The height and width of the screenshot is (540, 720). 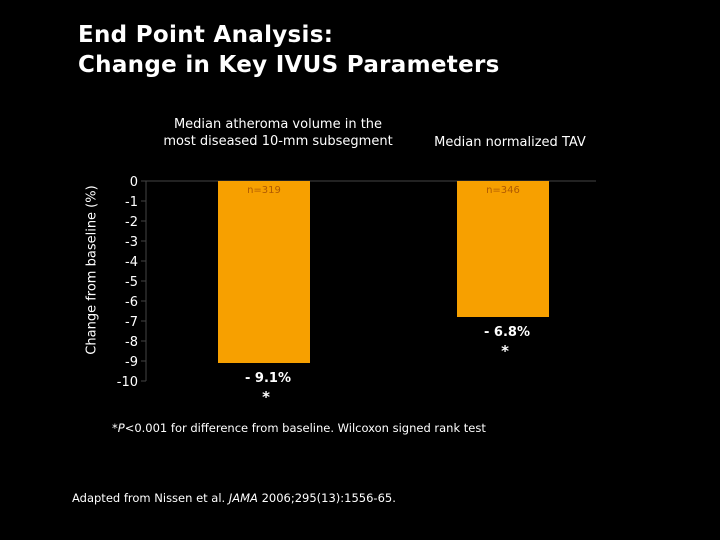 I want to click on y-tick-label: -1, so click(x=131, y=202).